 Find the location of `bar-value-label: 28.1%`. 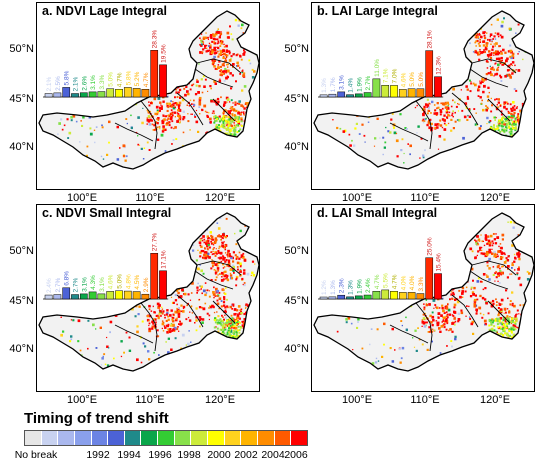

bar-value-label: 28.1% is located at coordinates (430, 39).